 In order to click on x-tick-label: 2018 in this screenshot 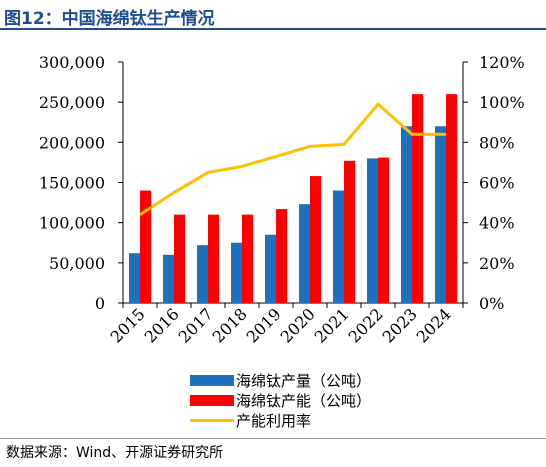, I will do `click(230, 325)`.